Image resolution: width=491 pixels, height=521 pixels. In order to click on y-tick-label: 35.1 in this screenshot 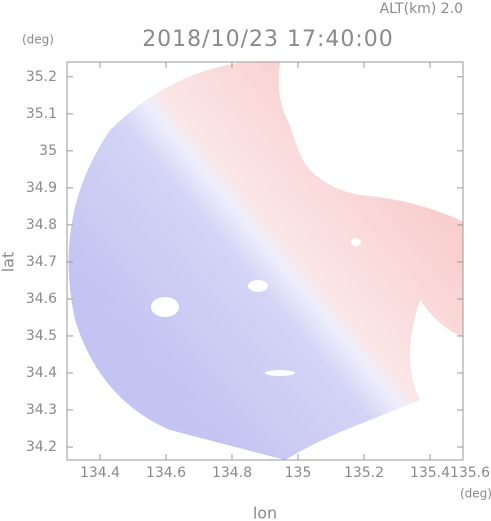, I will do `click(41, 114)`.